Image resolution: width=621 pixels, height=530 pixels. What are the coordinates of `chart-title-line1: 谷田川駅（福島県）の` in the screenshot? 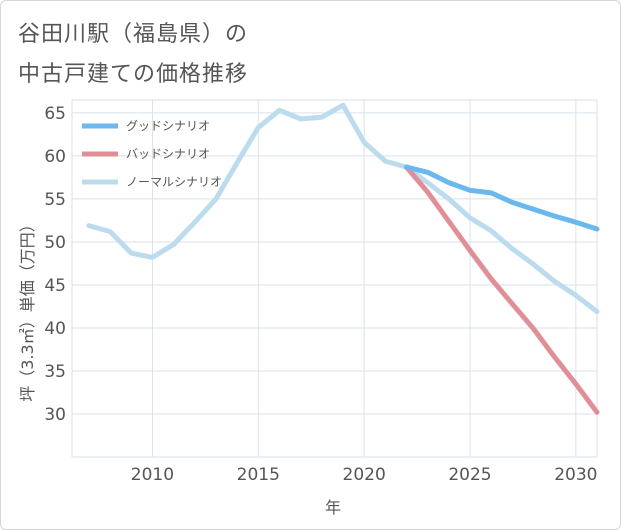 It's located at (133, 34).